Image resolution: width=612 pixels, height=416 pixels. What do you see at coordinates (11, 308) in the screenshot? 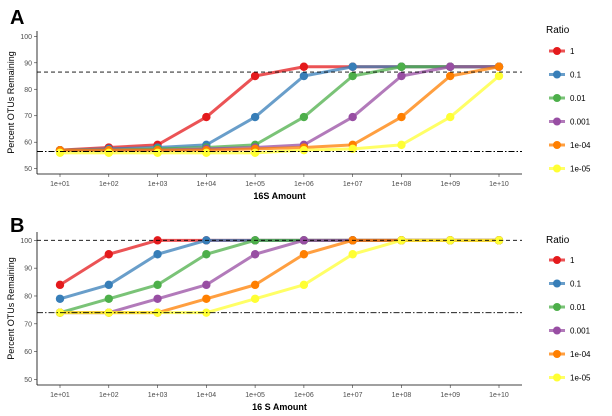
I see `y-axis-title: Percent OTUs Remaining` at bounding box center [11, 308].